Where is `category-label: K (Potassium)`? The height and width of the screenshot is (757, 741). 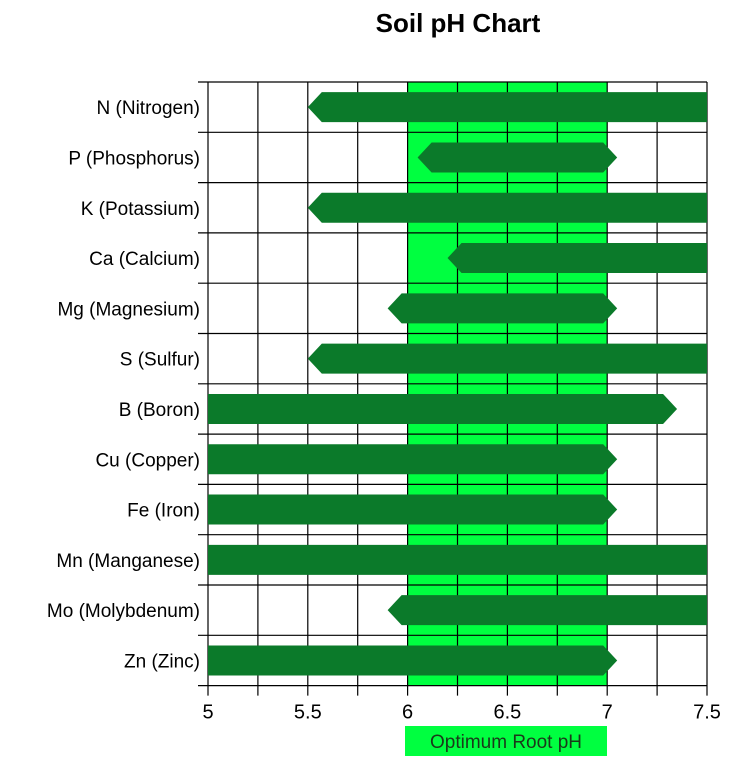 category-label: K (Potassium) is located at coordinates (140, 209).